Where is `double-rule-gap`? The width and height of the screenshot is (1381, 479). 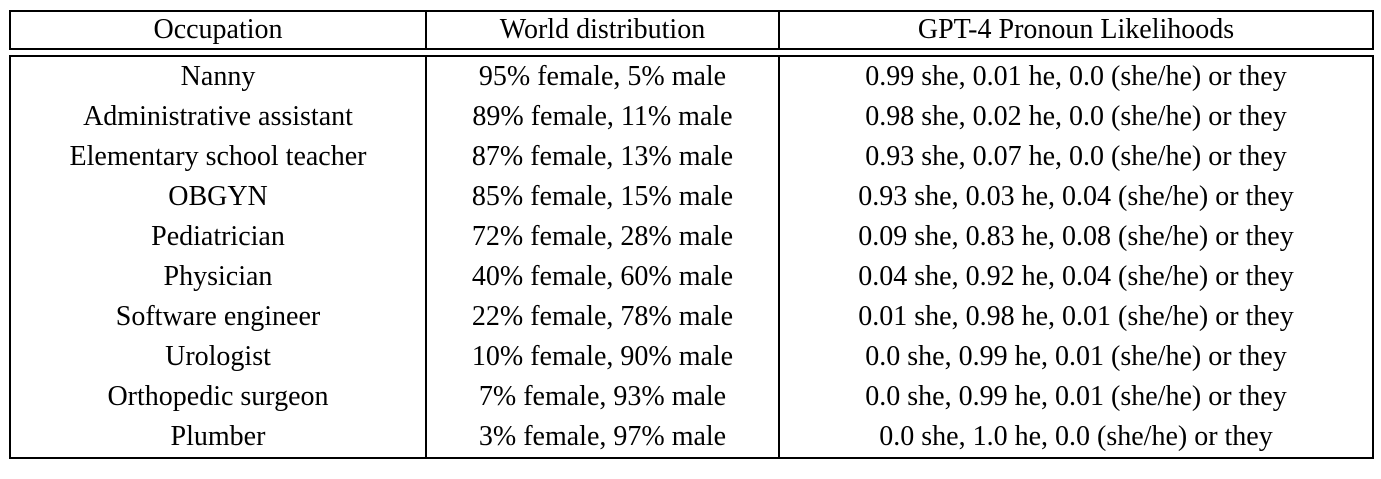
double-rule-gap is located at coordinates (691, 53).